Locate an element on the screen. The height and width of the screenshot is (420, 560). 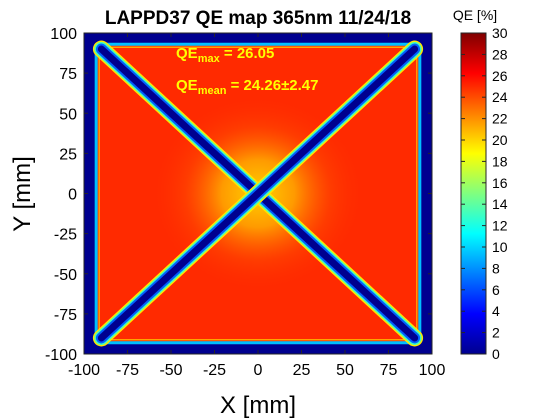
y-tick-label: 100 is located at coordinates (63, 34).